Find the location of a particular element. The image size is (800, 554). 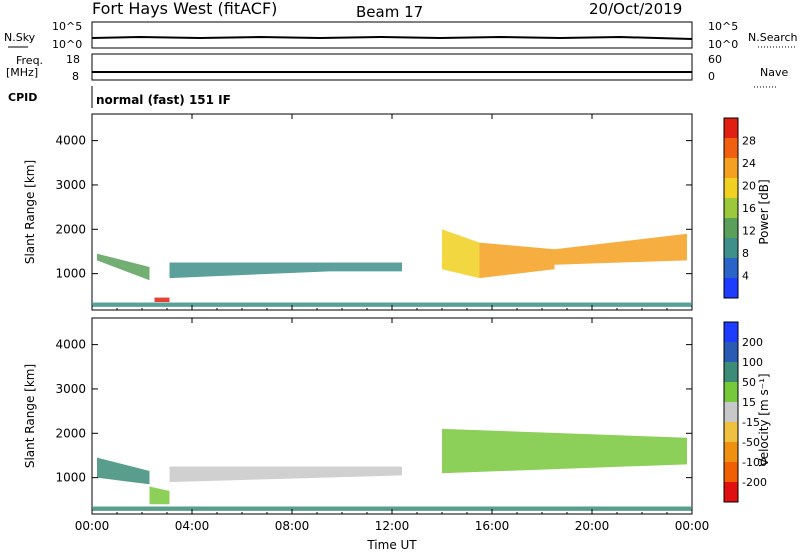

velocity-y-tick-label: 2000 is located at coordinates (70, 433).